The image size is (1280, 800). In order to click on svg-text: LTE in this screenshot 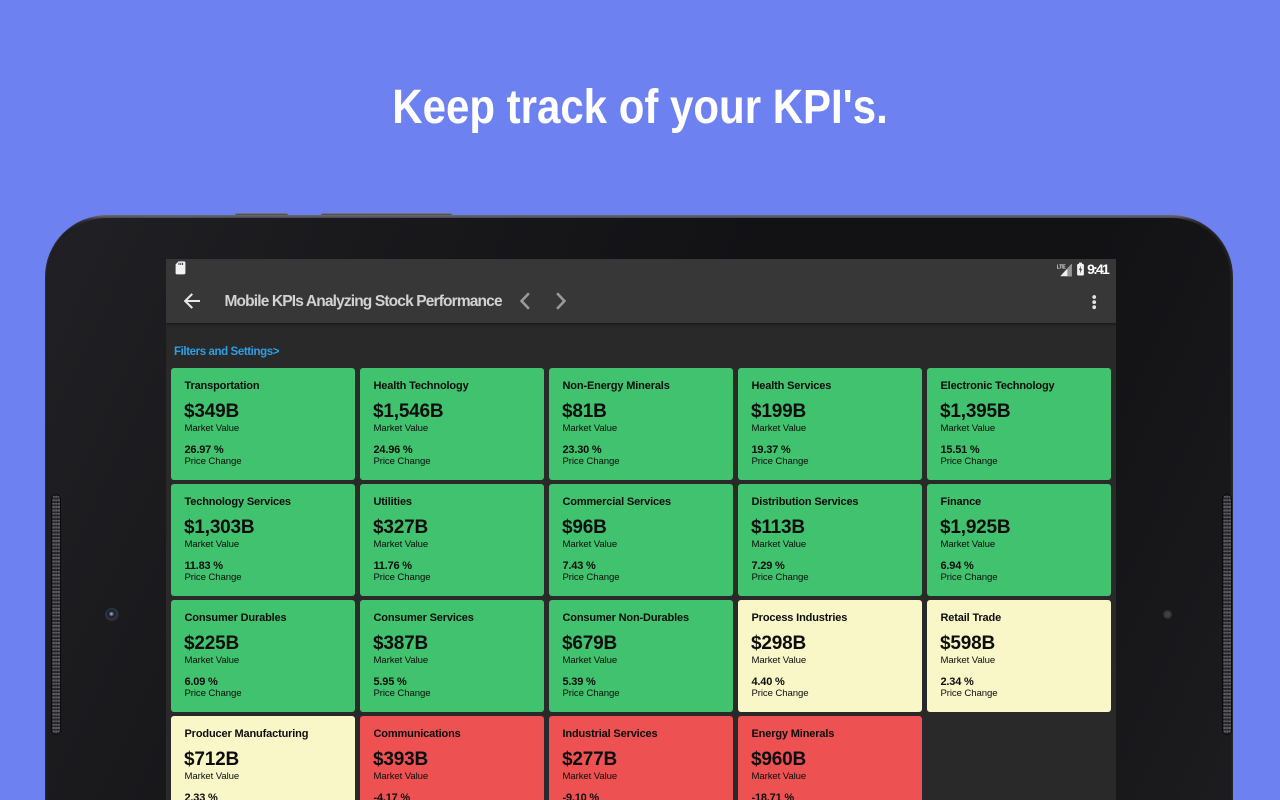, I will do `click(1061, 267)`.